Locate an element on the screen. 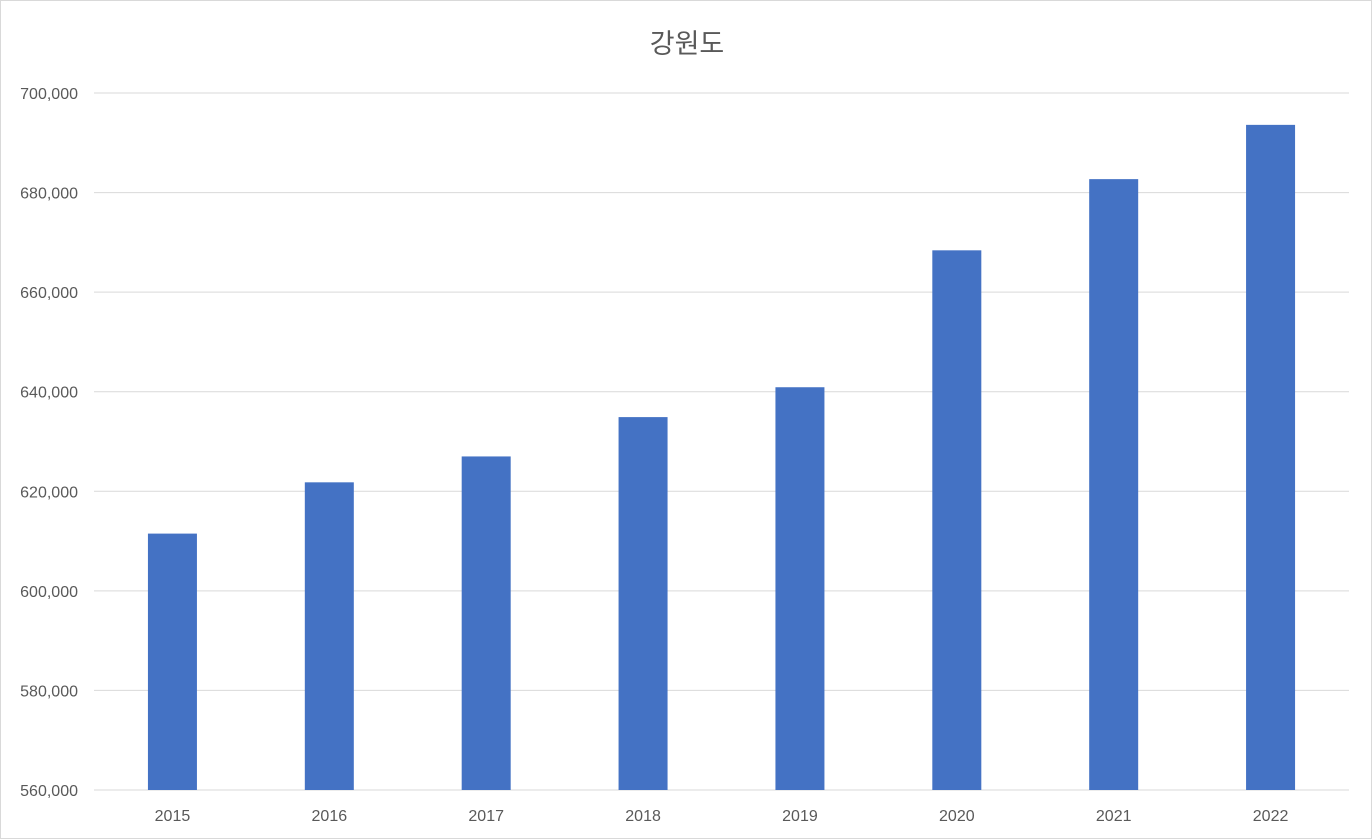 The width and height of the screenshot is (1372, 839). y-tick-label: 620,000 is located at coordinates (49, 492).